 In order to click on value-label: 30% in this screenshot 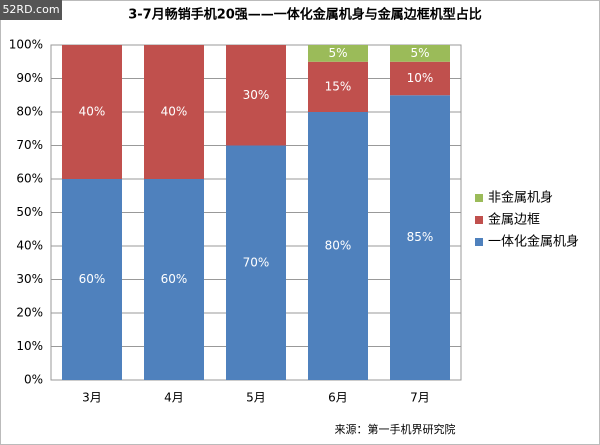, I will do `click(256, 95)`.